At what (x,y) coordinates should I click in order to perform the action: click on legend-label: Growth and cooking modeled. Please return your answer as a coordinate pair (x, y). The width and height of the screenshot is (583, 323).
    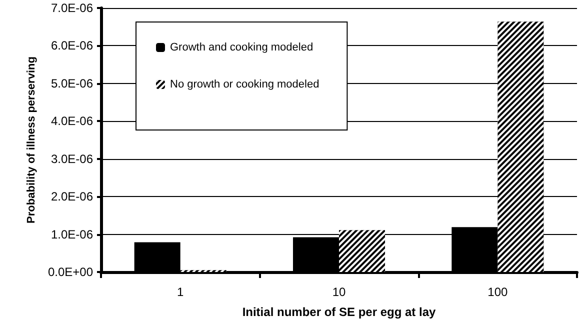
    Looking at the image, I should click on (242, 48).